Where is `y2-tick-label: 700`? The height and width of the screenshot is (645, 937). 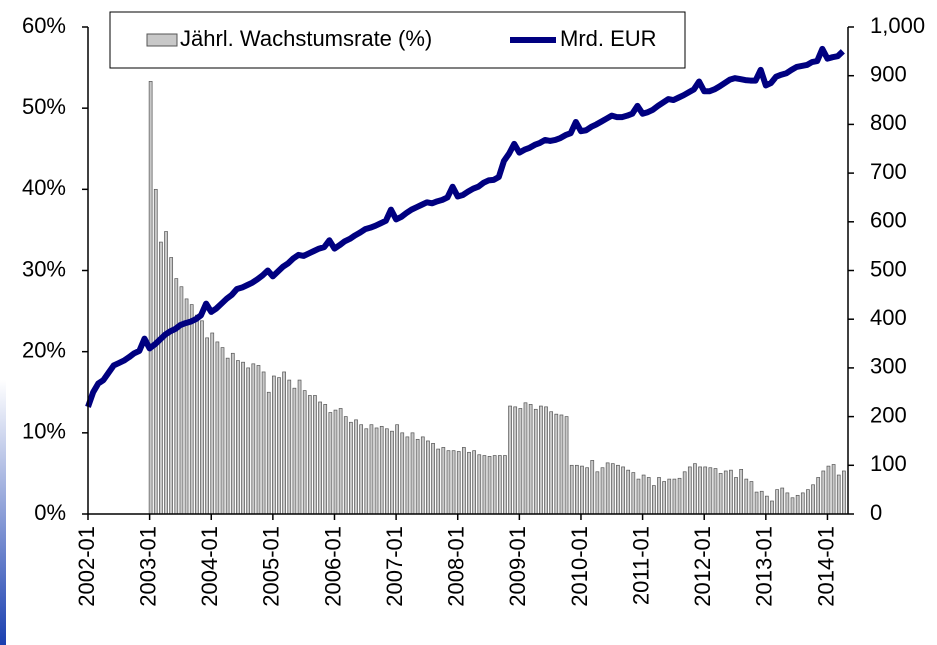
y2-tick-label: 700 is located at coordinates (888, 171).